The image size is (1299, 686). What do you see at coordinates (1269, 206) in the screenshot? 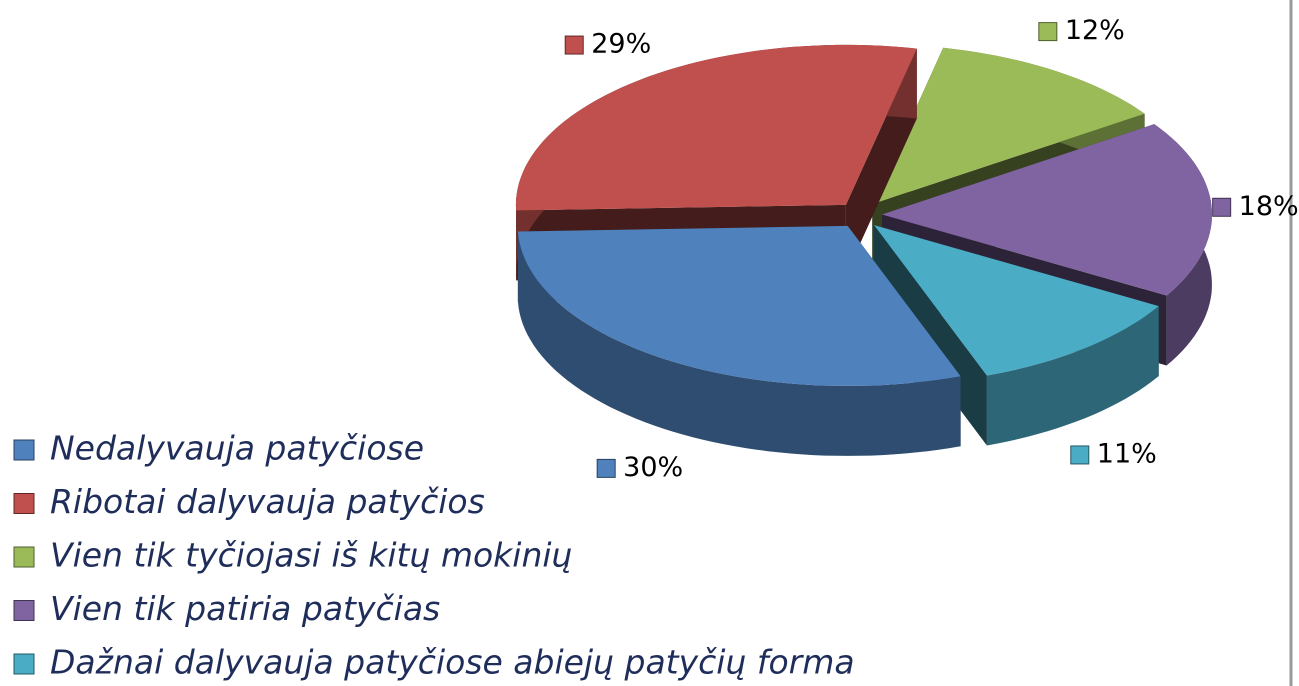
I see `data-label: 18%` at bounding box center [1269, 206].